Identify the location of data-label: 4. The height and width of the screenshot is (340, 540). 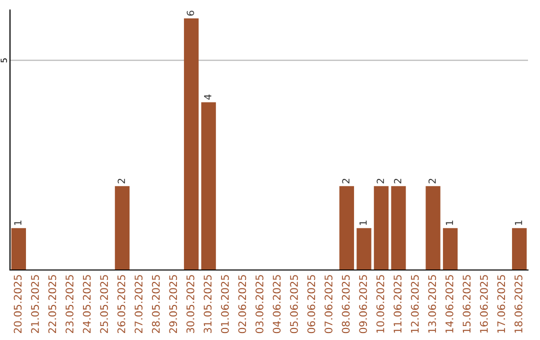
(208, 97).